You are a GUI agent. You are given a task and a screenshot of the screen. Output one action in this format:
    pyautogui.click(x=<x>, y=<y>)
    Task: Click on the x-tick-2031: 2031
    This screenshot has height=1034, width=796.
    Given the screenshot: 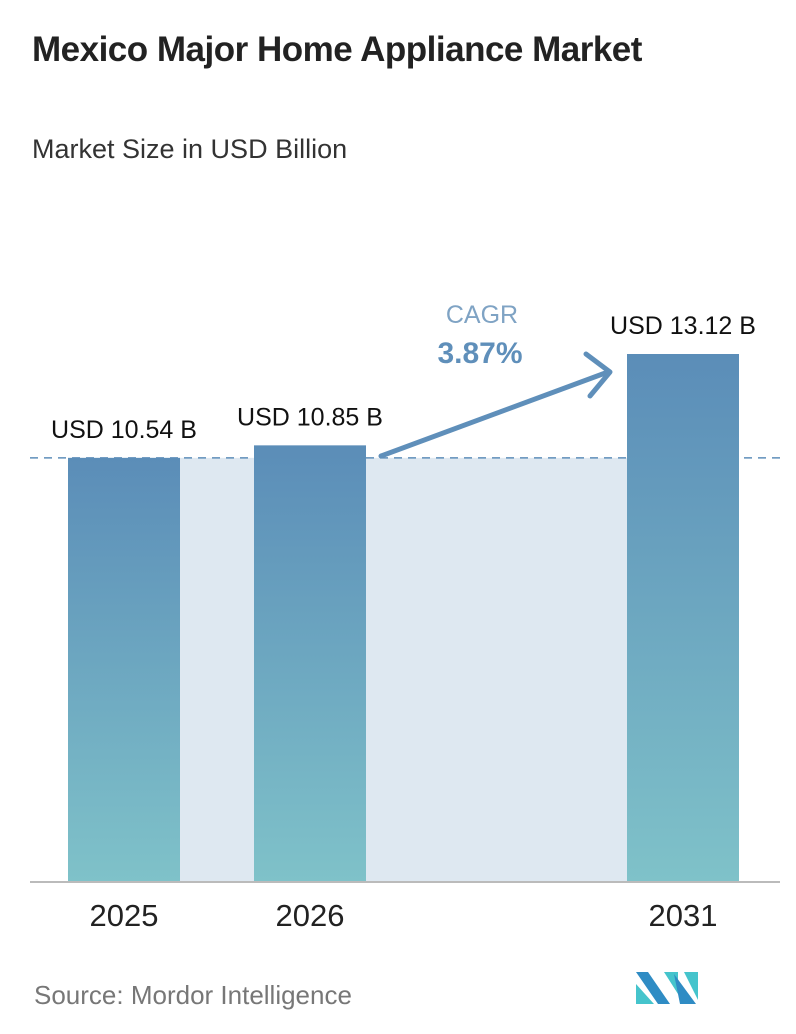 What is the action you would take?
    pyautogui.click(x=683, y=915)
    